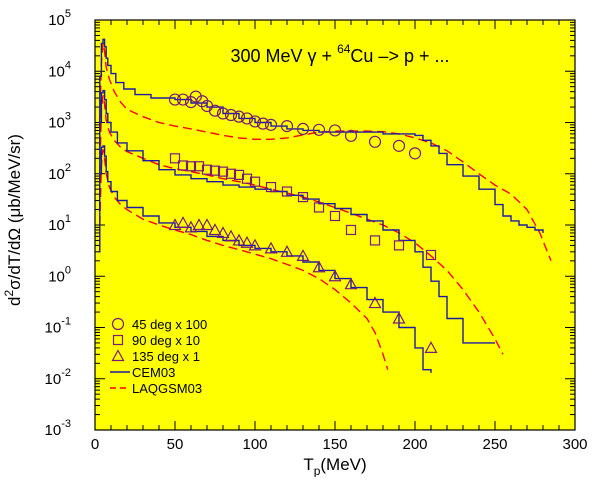 This screenshot has width=603, height=482. I want to click on y-tick-label: 10⁻³, so click(58, 428).